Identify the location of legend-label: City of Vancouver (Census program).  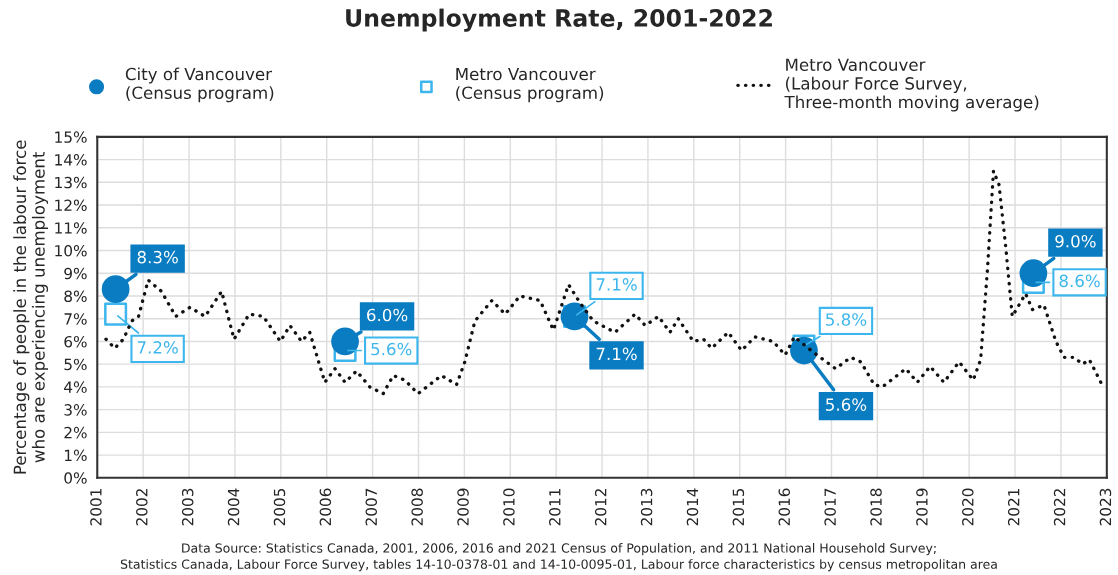
(199, 85).